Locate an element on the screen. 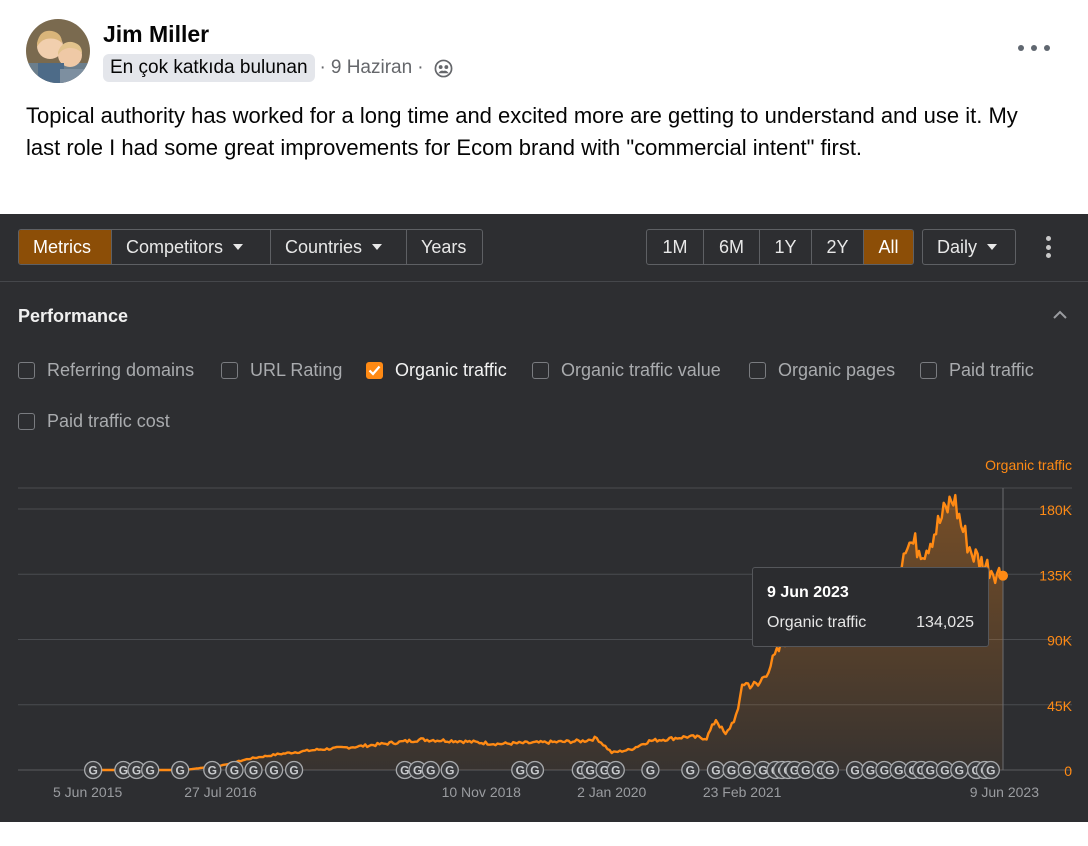 Image resolution: width=1088 pixels, height=846 pixels. post-footer is located at coordinates (544, 834).